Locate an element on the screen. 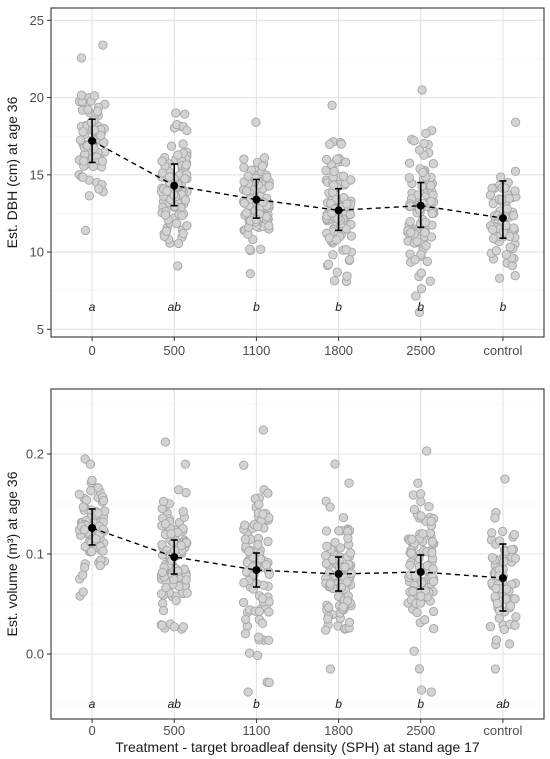  y-tick-label: 10 is located at coordinates (37, 252).